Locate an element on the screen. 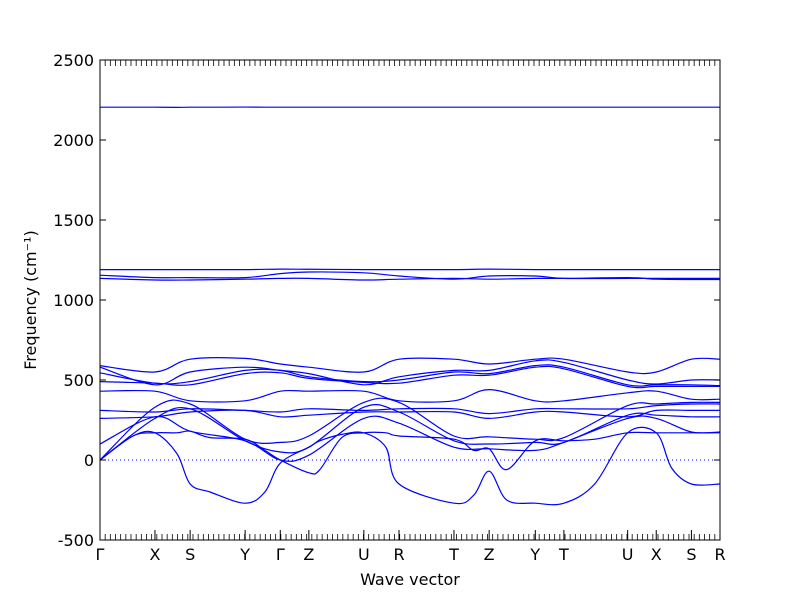 Image resolution: width=800 pixels, height=600 pixels. y-tick-label: 1500 is located at coordinates (73, 220).